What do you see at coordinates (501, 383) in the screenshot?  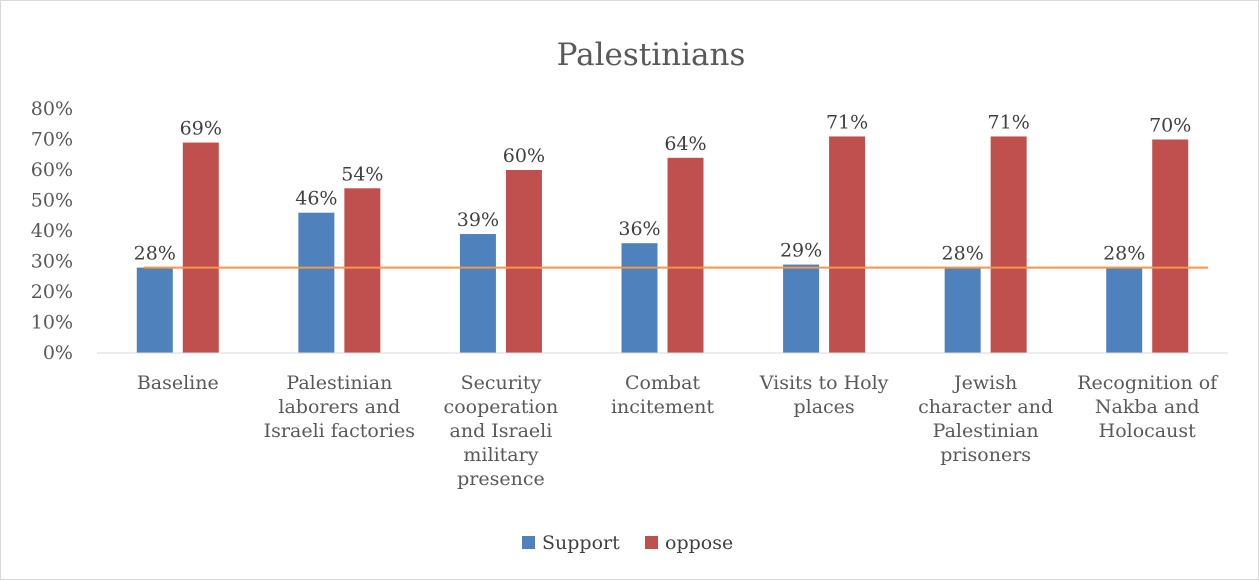 I see `category-label-line: Security` at bounding box center [501, 383].